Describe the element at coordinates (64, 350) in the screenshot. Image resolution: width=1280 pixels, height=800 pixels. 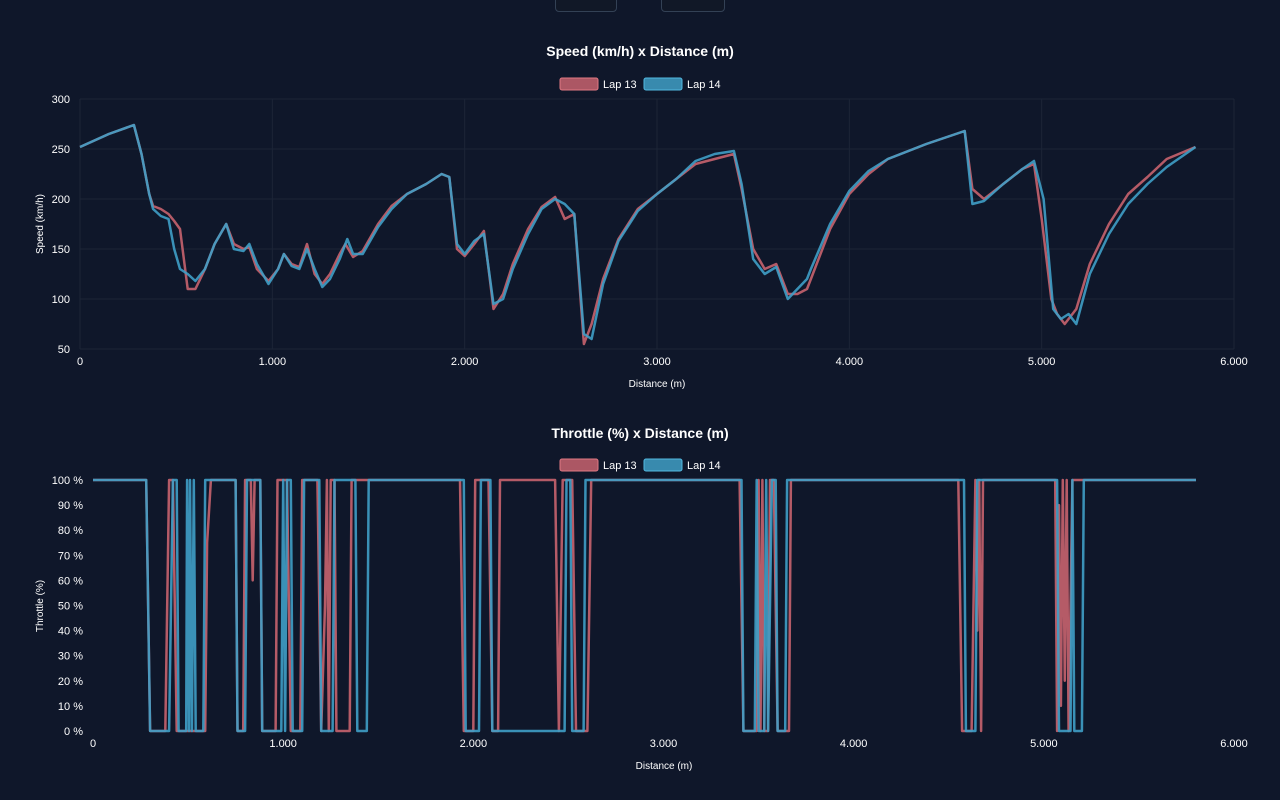
I see `speed-y-tick-label: 50` at that location.